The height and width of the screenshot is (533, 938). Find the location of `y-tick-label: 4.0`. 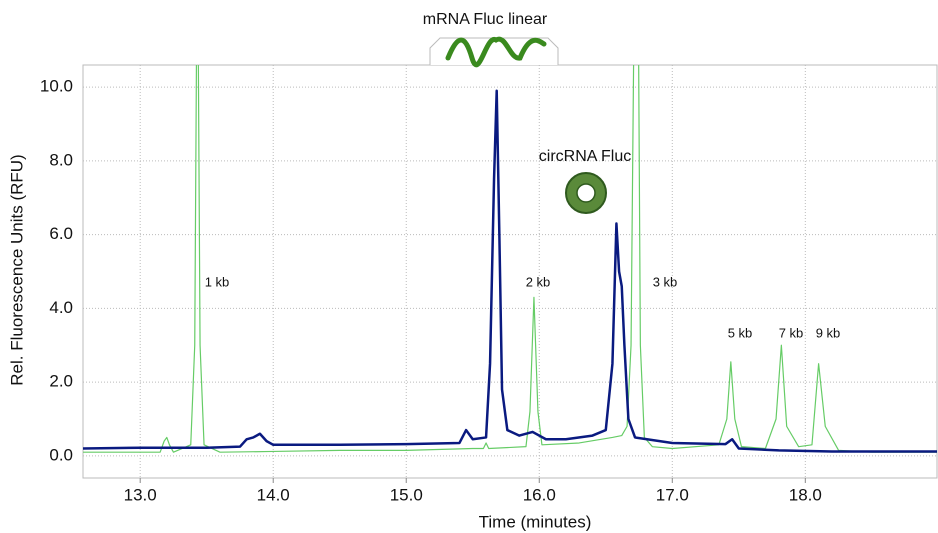

y-tick-label: 4.0 is located at coordinates (61, 307).